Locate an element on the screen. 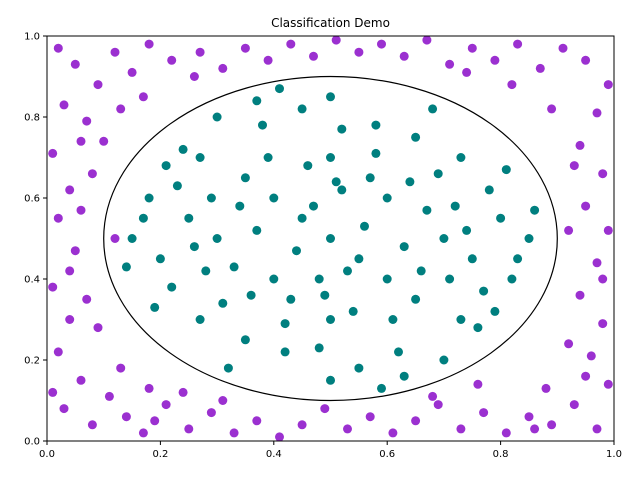 The height and width of the screenshot is (480, 640). y-tick-label: 1.0 is located at coordinates (32, 37).